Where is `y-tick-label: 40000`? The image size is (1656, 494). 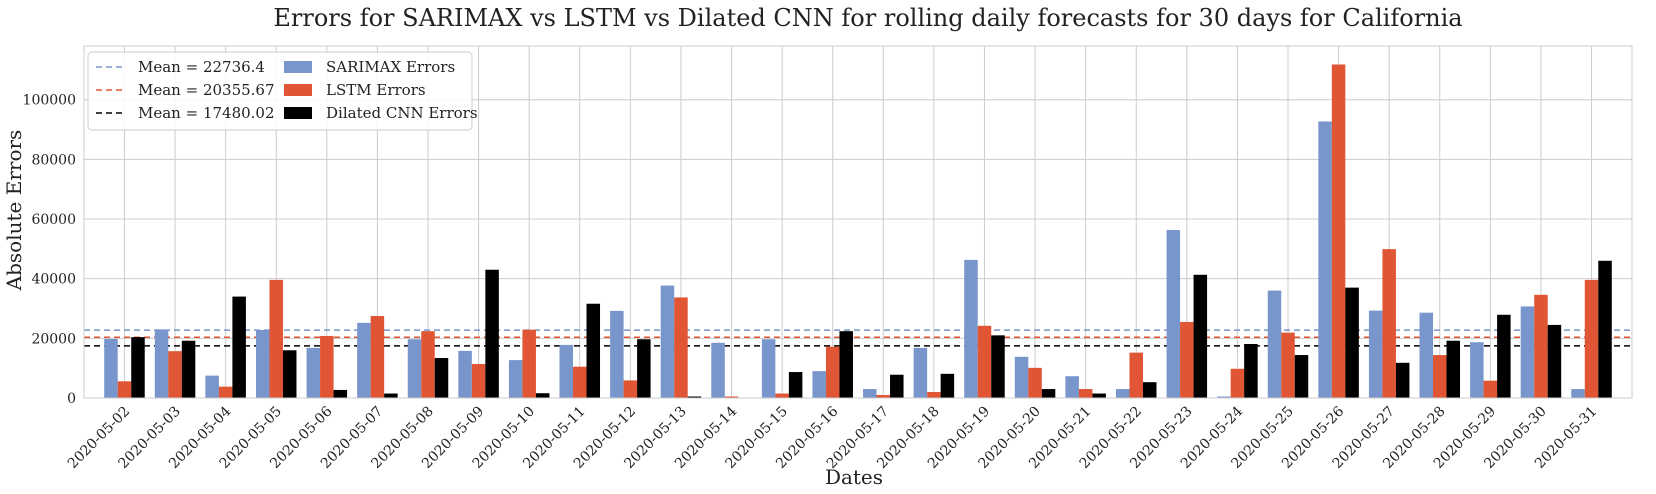 y-tick-label: 40000 is located at coordinates (53, 280).